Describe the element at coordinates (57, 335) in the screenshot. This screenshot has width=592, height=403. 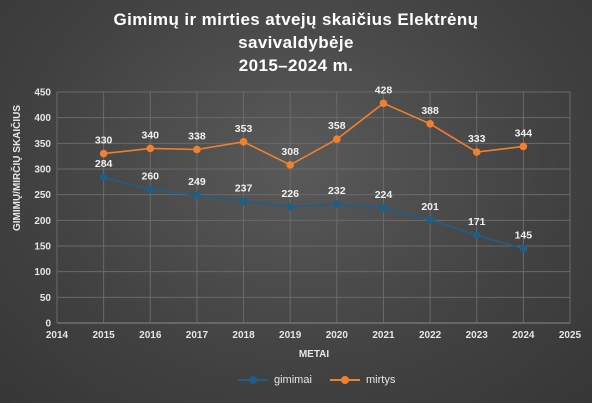
I see `x-tick-label: 2014` at that location.